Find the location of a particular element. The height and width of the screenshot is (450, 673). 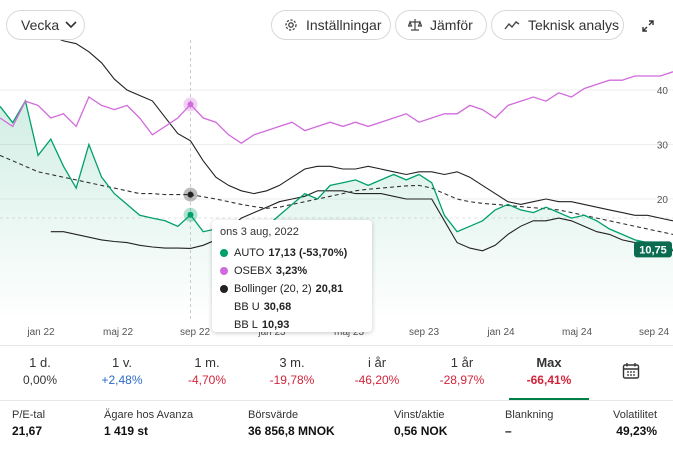

period-3m: 3 m. -19,78% is located at coordinates (292, 373).